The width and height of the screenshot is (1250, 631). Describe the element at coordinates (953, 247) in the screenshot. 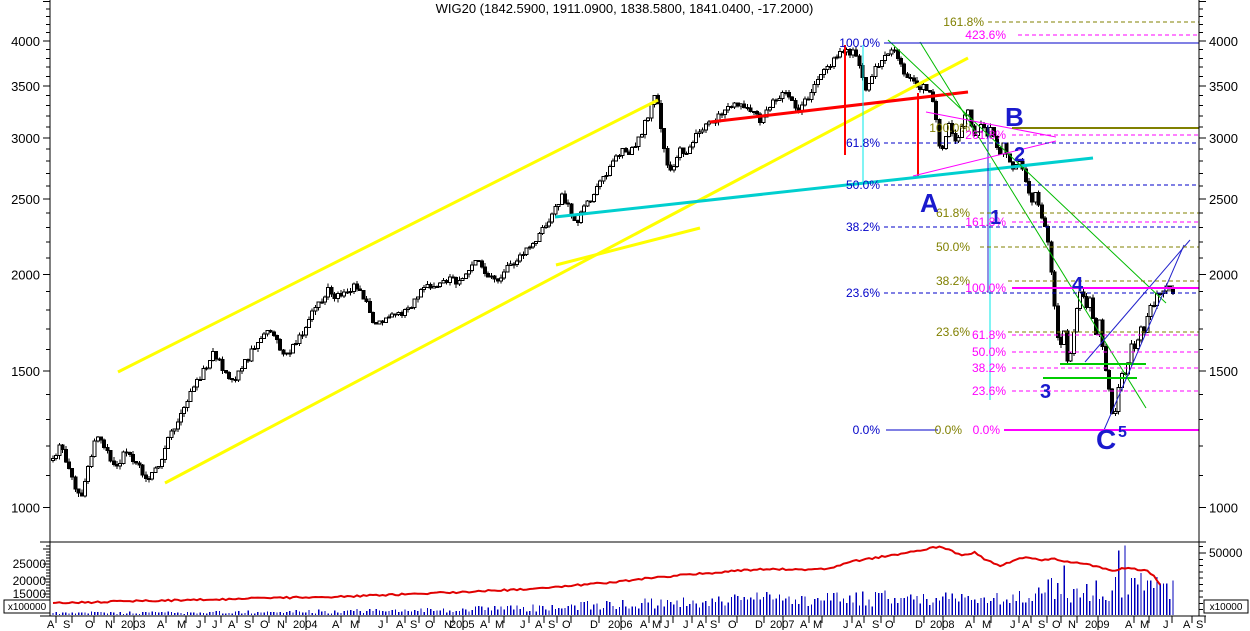

I see `fib-olive-label: 50.0%` at that location.